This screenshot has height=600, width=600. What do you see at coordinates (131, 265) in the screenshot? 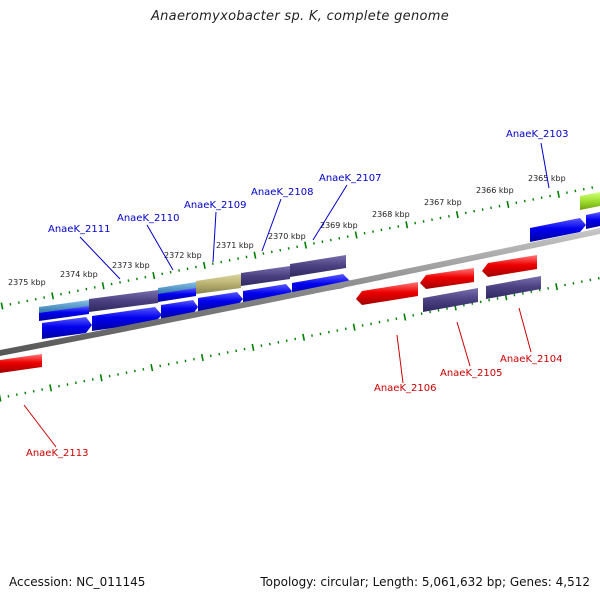
I see `kbp-label: 2373 kbp` at bounding box center [131, 265].